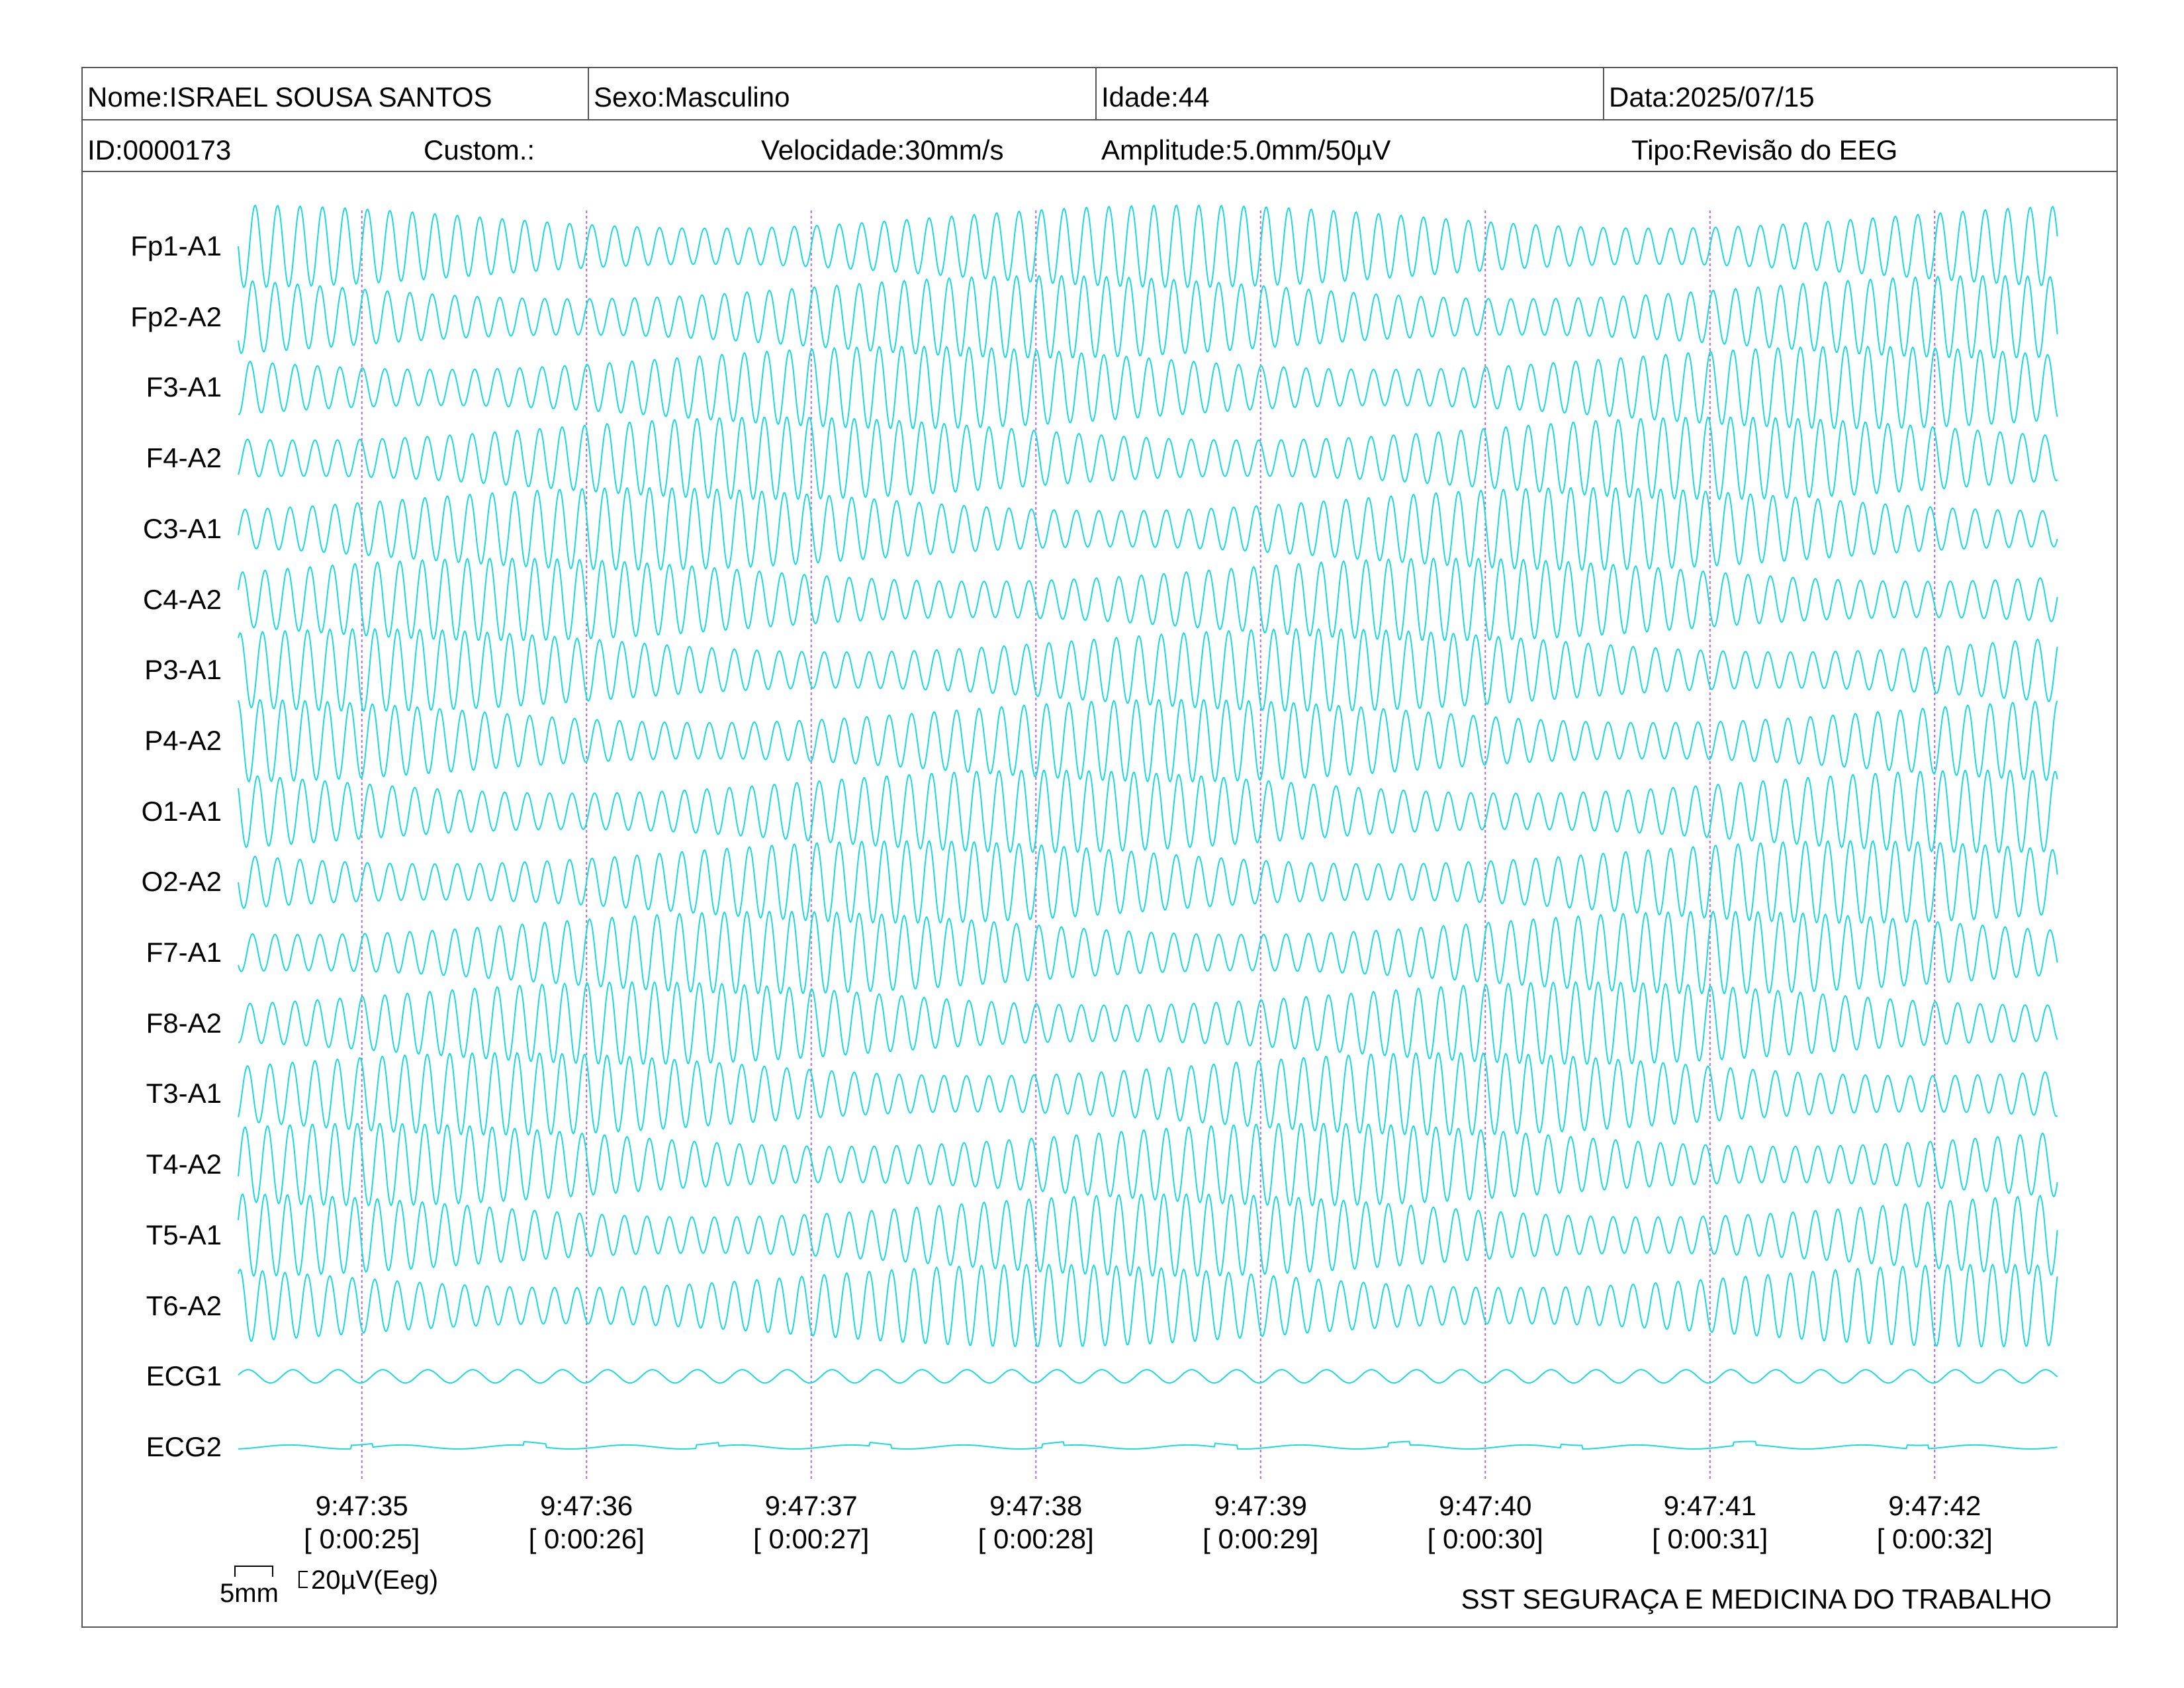 Image resolution: width=2184 pixels, height=1688 pixels. What do you see at coordinates (176, 245) in the screenshot?
I see `channel-label: Fp1-A1` at bounding box center [176, 245].